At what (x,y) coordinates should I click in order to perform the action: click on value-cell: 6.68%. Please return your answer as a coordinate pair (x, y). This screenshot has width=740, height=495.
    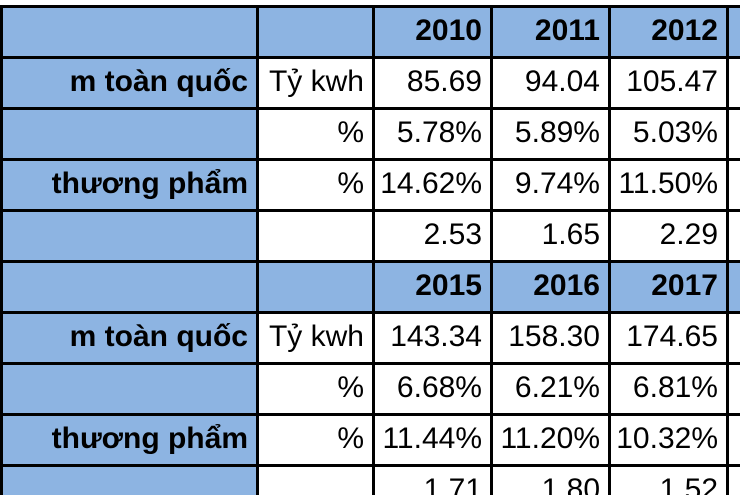
    Looking at the image, I should click on (432, 389).